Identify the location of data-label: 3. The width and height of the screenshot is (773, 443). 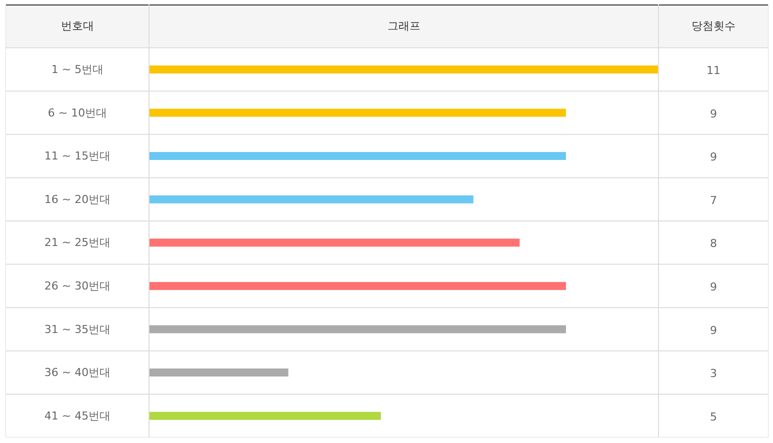
(713, 373).